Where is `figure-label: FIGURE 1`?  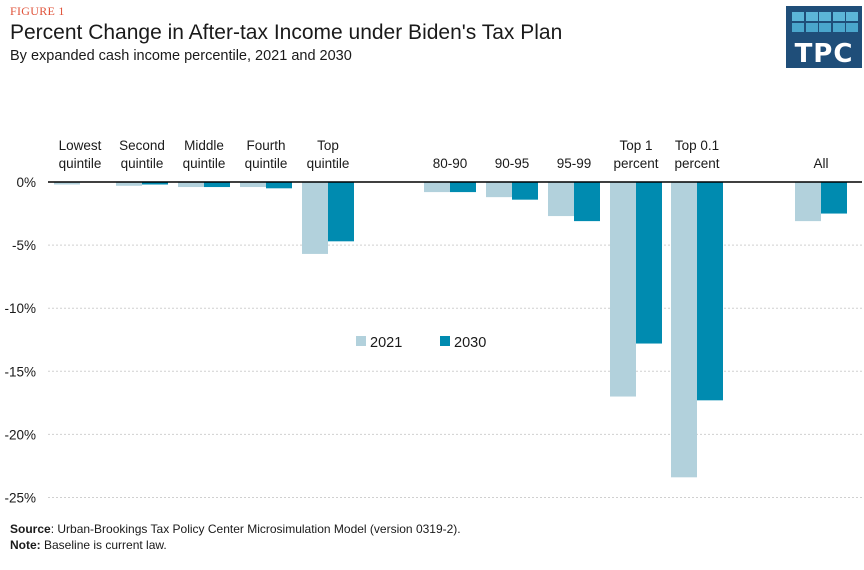 figure-label: FIGURE 1 is located at coordinates (37, 11).